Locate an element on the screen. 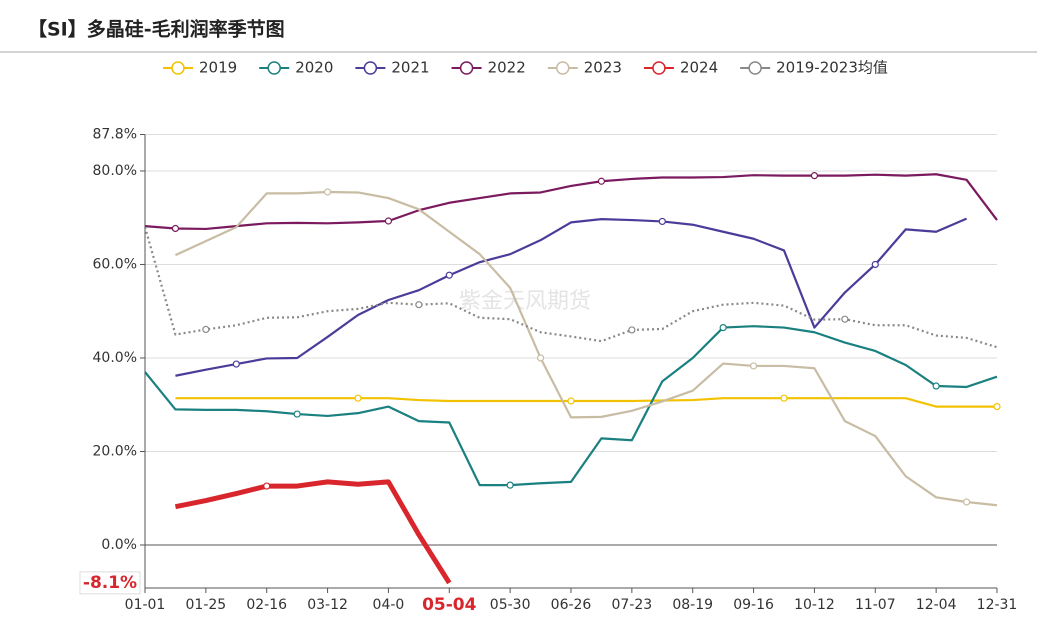  highlight-label: -8.1% is located at coordinates (110, 583).